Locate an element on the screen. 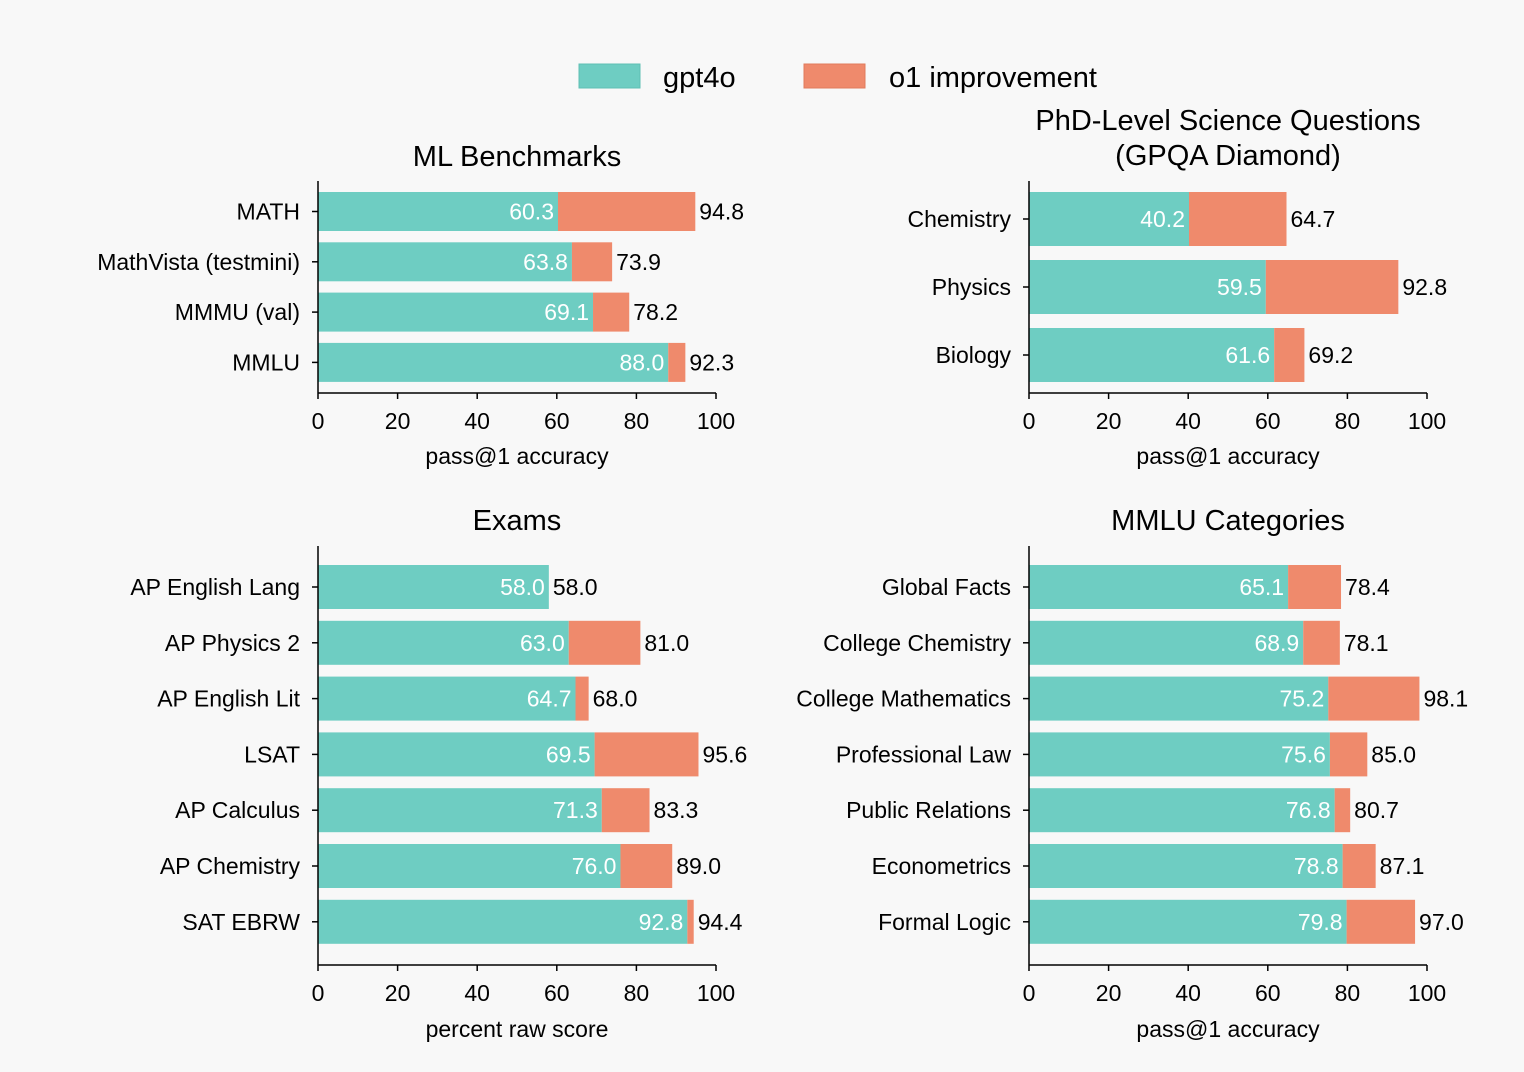 This screenshot has height=1072, width=1524. data-label-gpt4o: 61.6 is located at coordinates (1247, 355).